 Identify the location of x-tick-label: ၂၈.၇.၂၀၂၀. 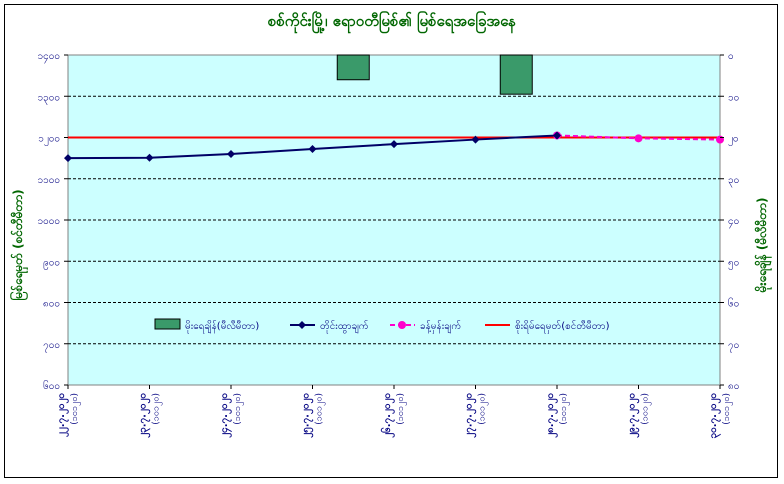
(552, 415).